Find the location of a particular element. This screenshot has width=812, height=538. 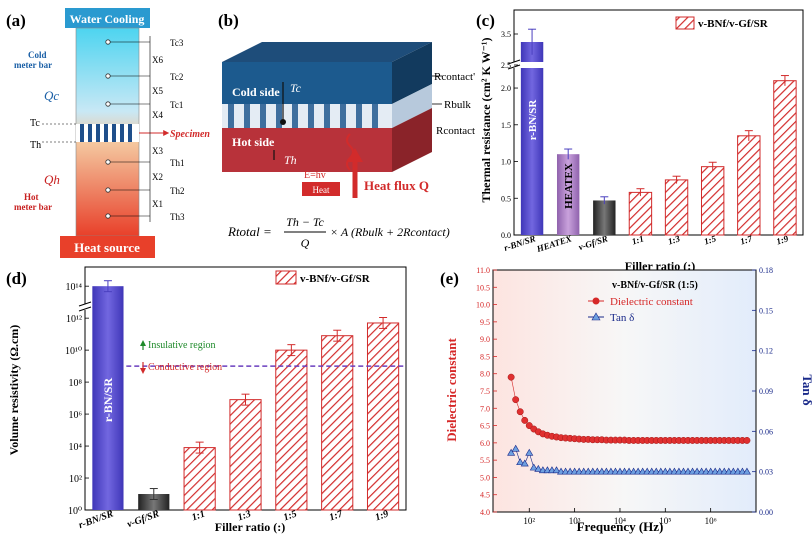

axis-break-d is located at coordinates (84, 306).